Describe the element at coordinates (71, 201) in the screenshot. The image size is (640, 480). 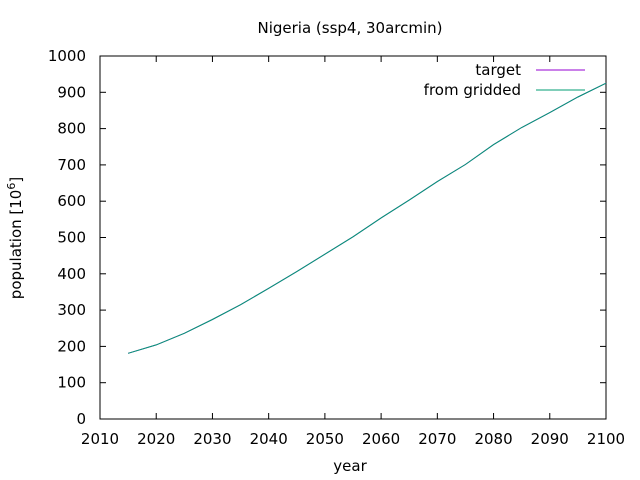
I see `y-tick-label: 600` at that location.